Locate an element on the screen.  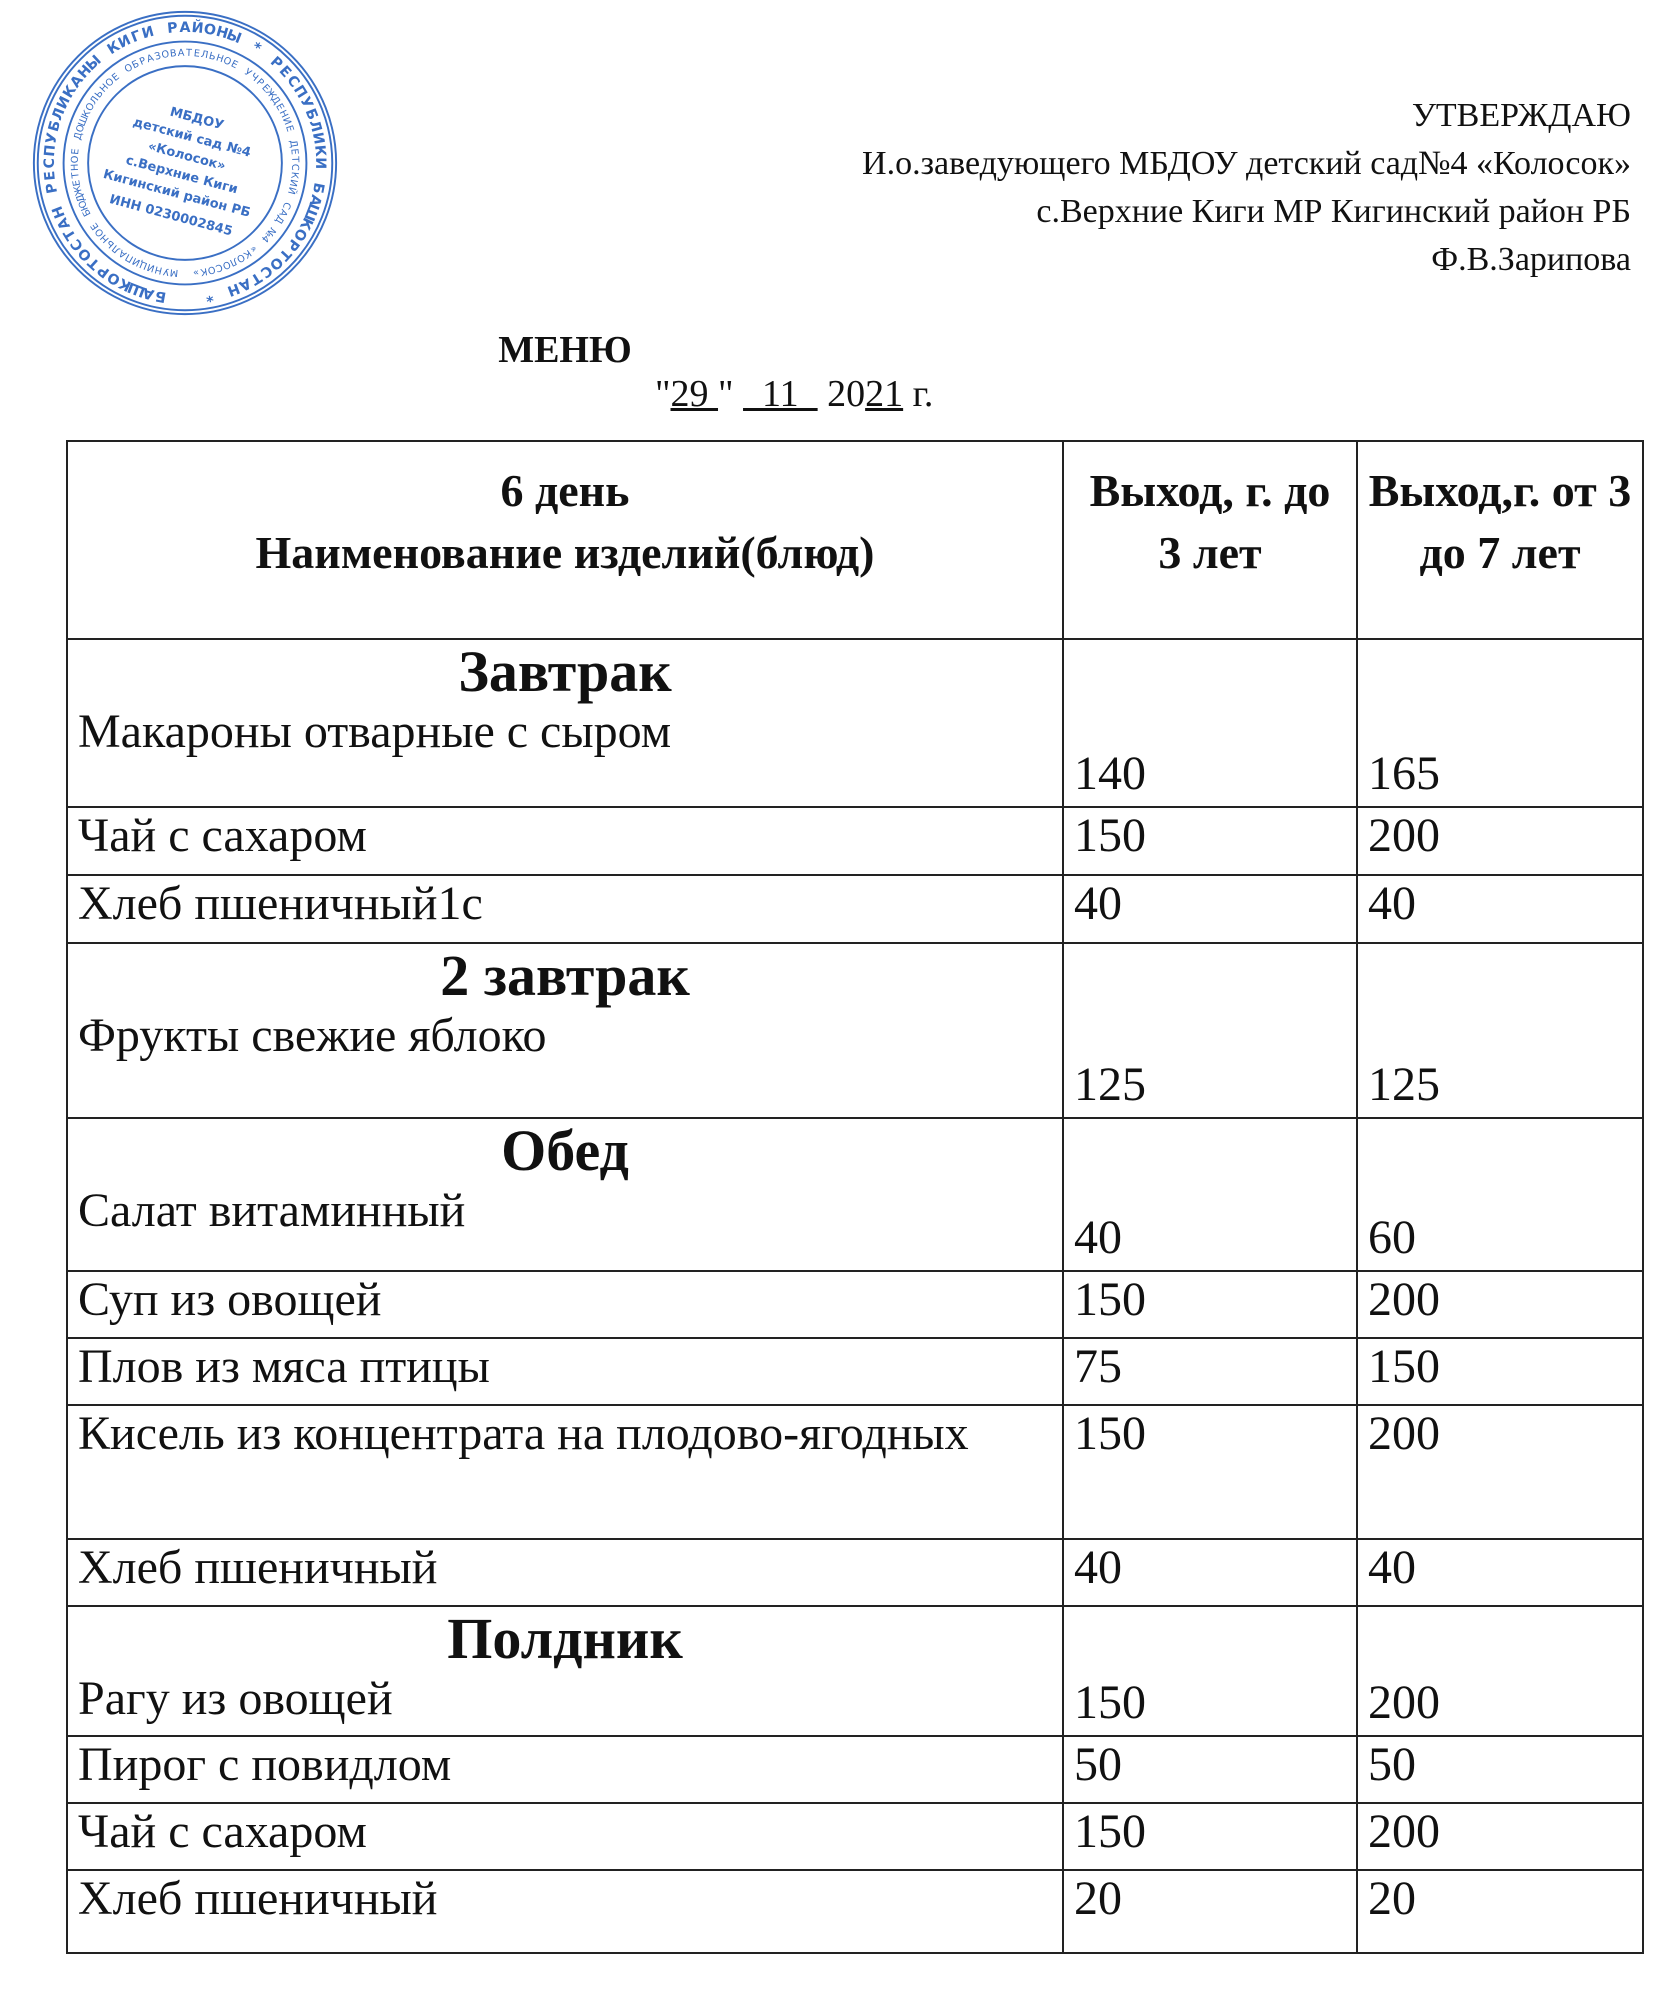
table-row: Завтрак Макароны отварные с сыром 140 165 is located at coordinates (855, 723).